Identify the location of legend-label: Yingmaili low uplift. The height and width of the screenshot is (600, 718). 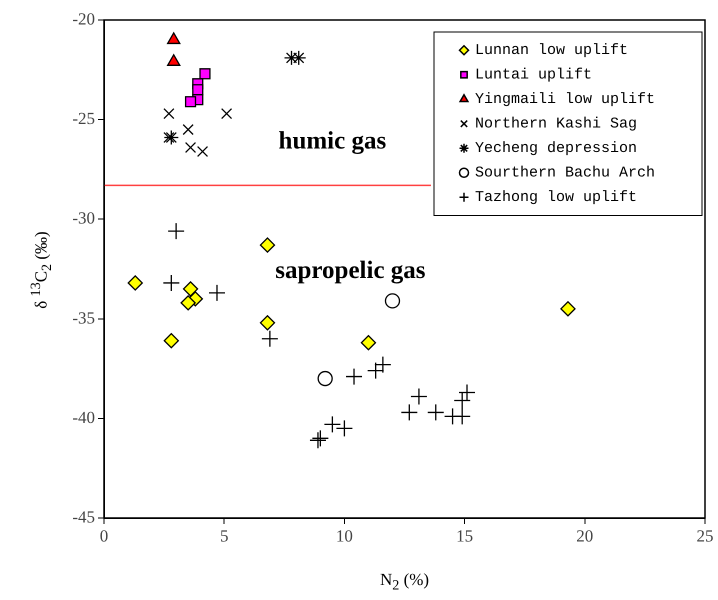
(565, 99).